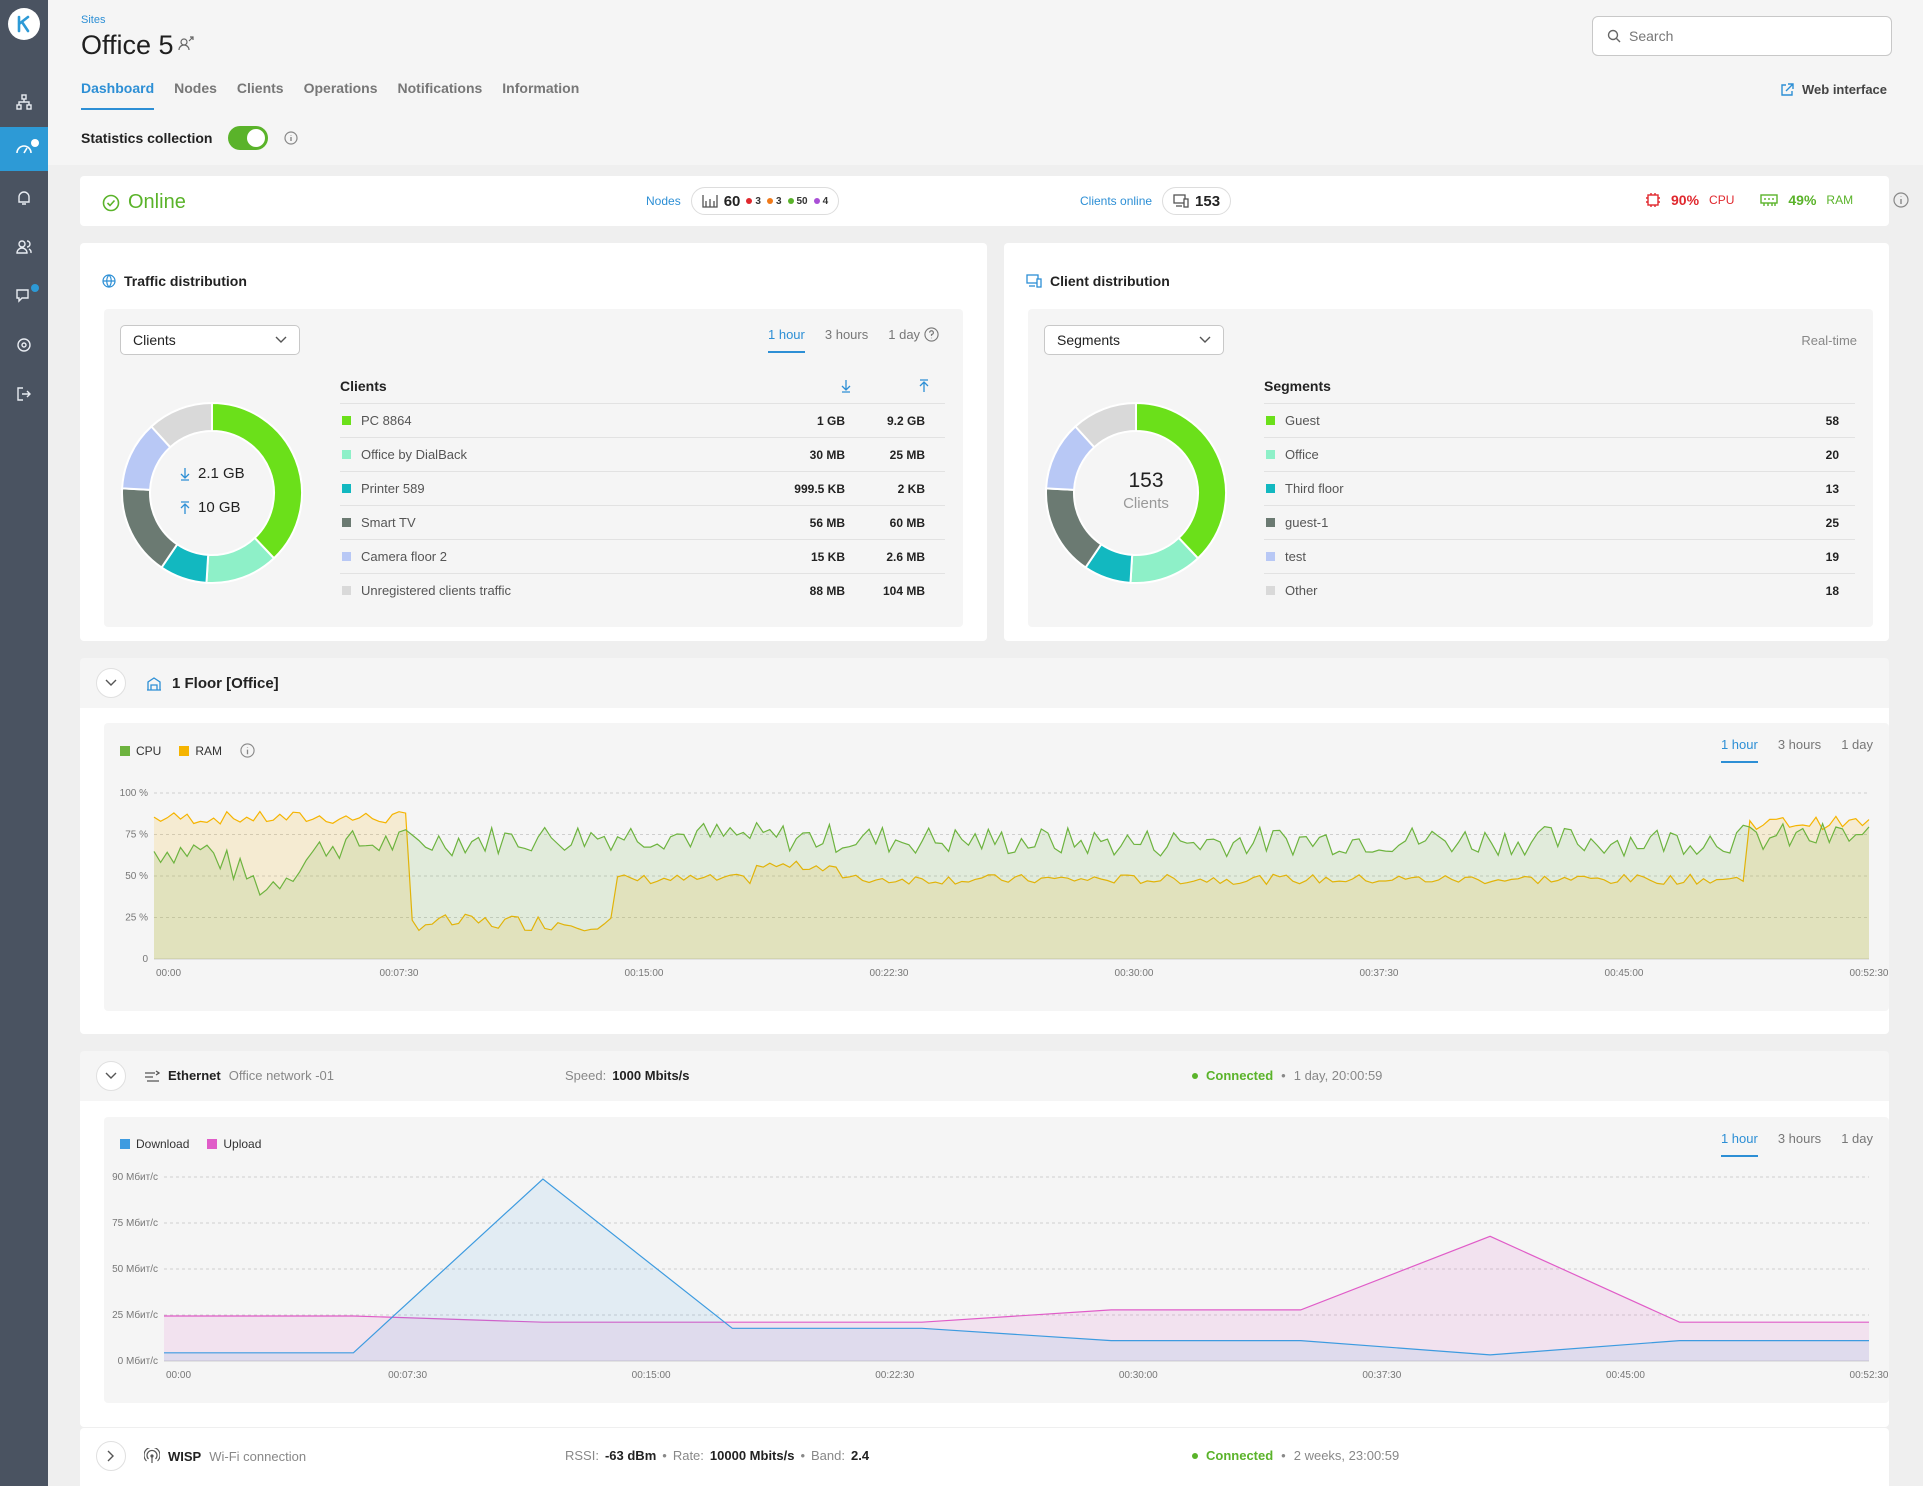  I want to click on expand-button, so click(111, 1456).